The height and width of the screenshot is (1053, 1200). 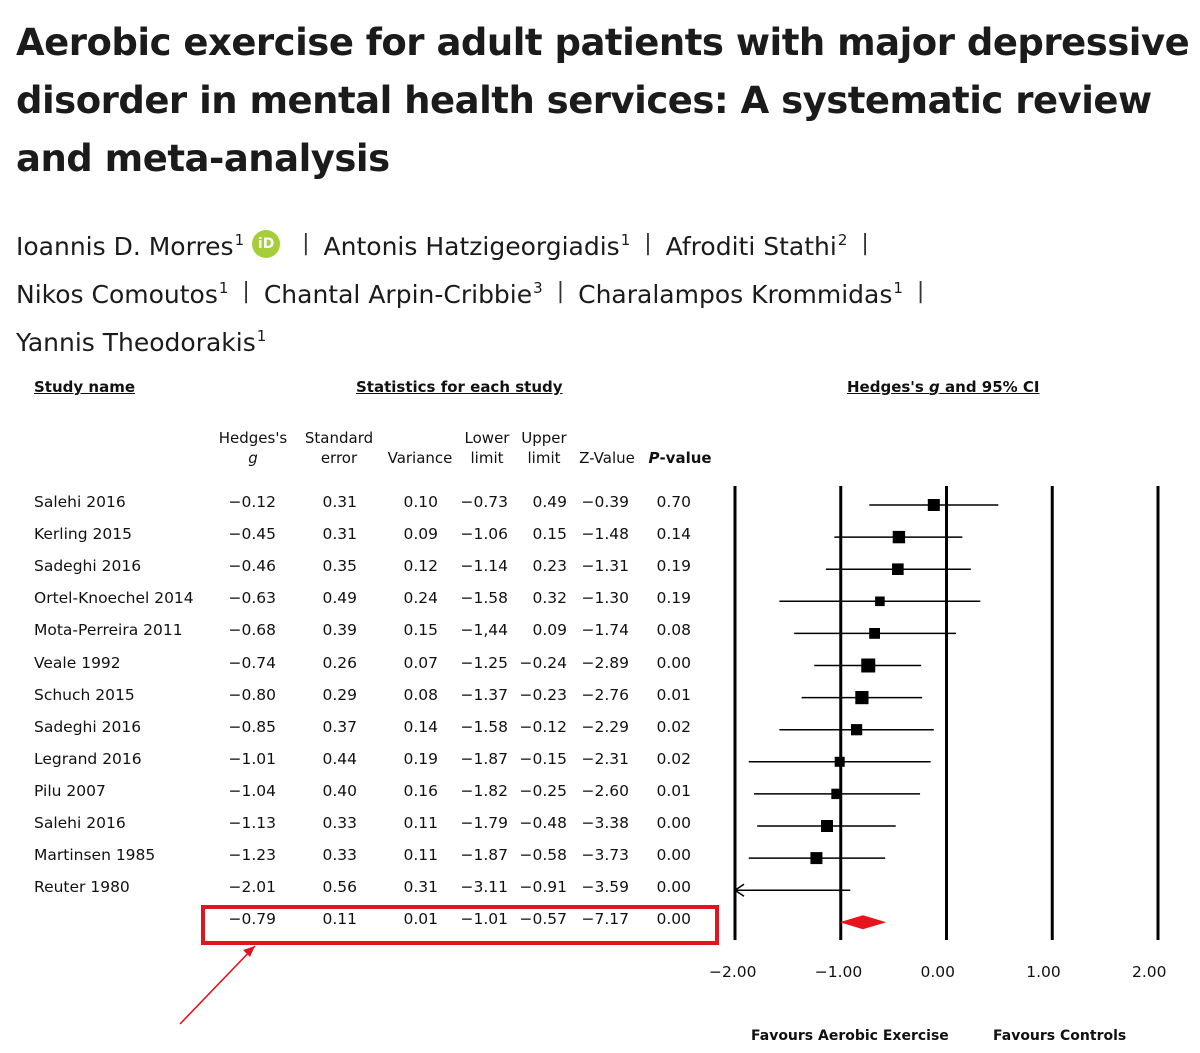 I want to click on hedges-g-cell: −0.46, so click(x=252, y=566).